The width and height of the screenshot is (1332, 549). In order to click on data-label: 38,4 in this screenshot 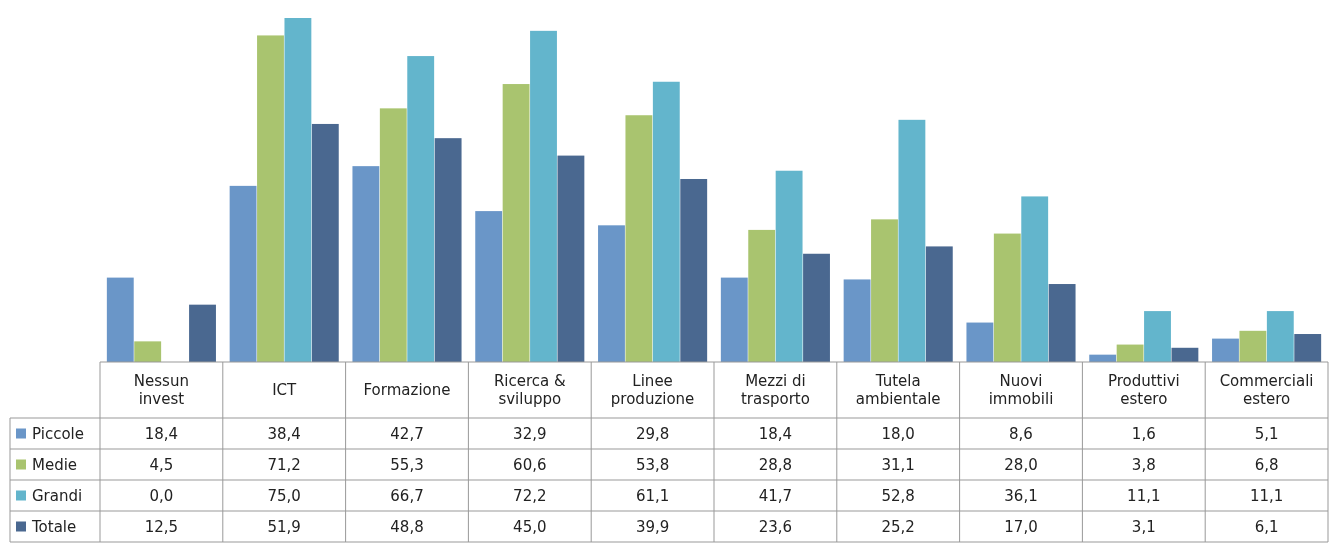, I will do `click(284, 433)`.